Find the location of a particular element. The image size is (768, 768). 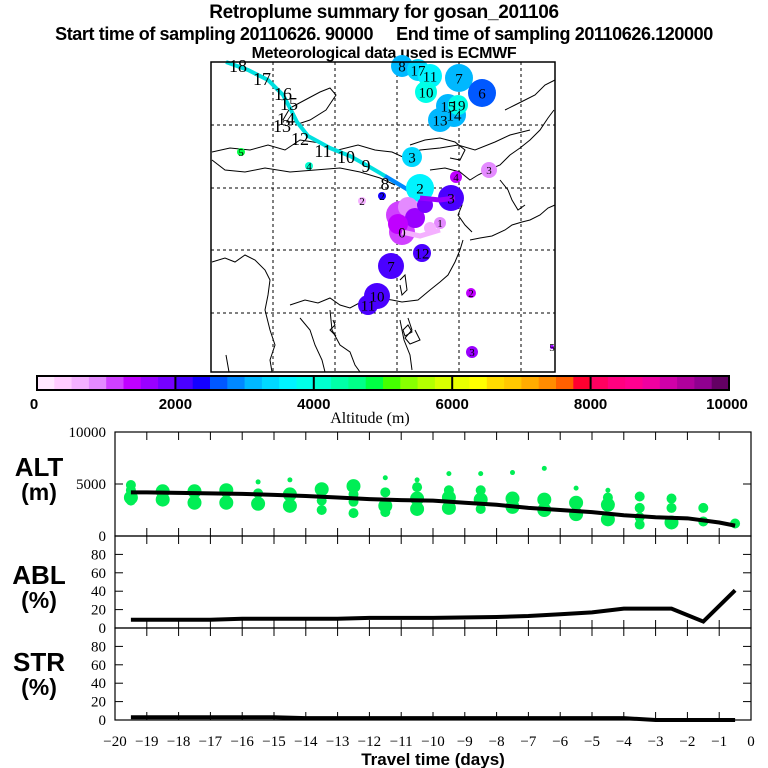

abl-plot-frame is located at coordinates (433, 582).